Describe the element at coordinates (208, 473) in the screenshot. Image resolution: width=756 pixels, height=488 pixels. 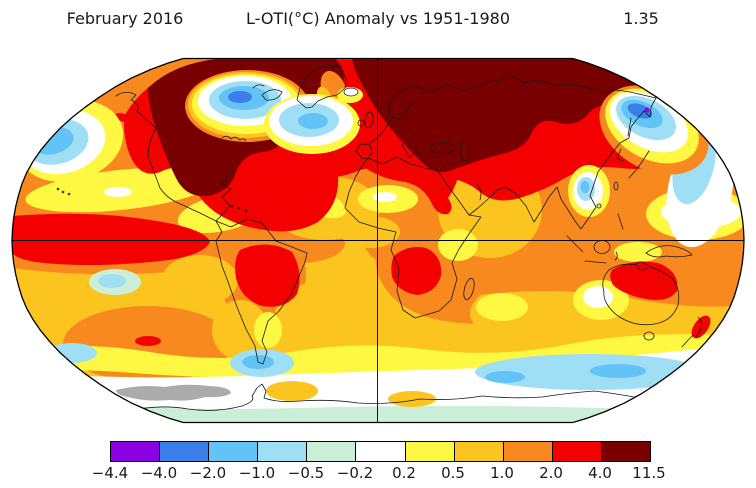
I see `colorbar-tick: −2.0` at that location.